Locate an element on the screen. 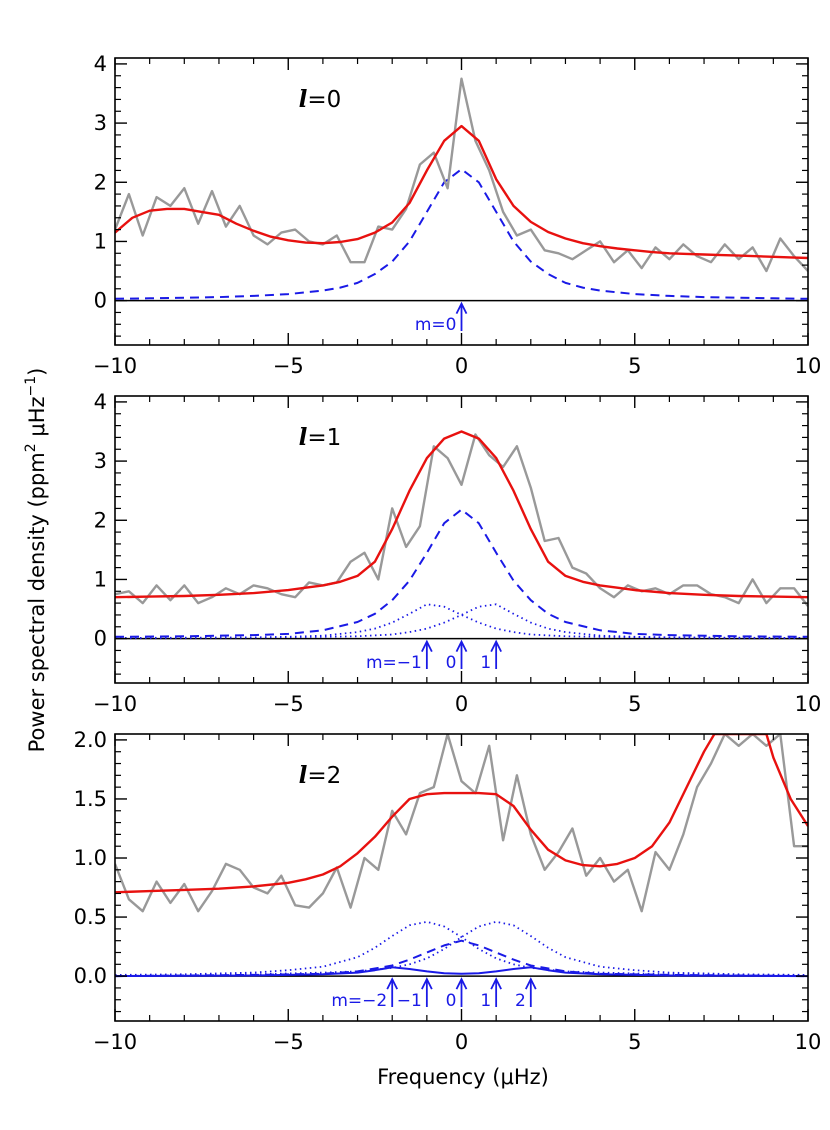 This screenshot has height=1130, width=830. panel-degree-label: l=1 is located at coordinates (320, 437).